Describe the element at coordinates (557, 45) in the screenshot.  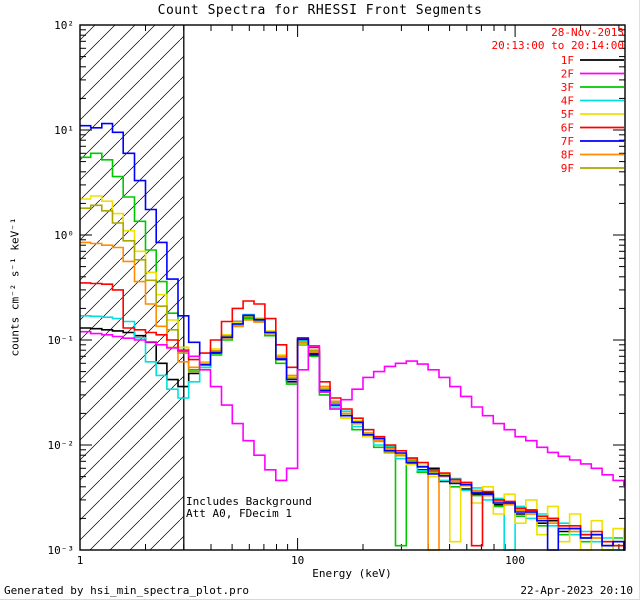
I see `time-range-line: 20:13:00 to 20:14:00` at that location.